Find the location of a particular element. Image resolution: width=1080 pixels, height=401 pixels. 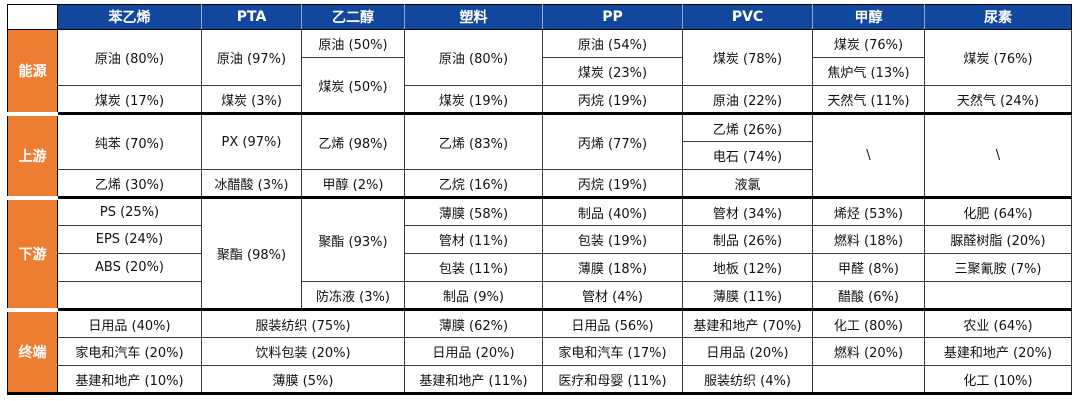

table-cell: 化工 (10%) is located at coordinates (998, 379).